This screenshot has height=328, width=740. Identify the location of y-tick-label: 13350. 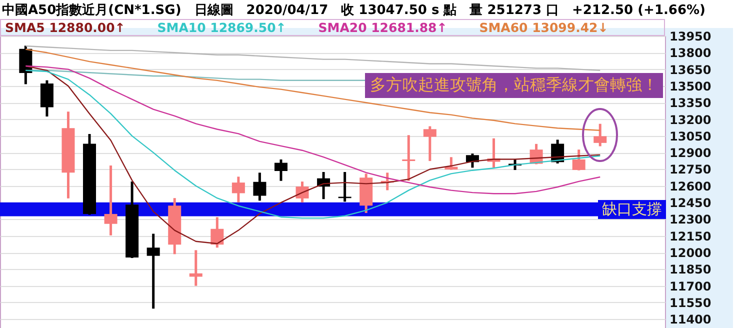
(691, 103).